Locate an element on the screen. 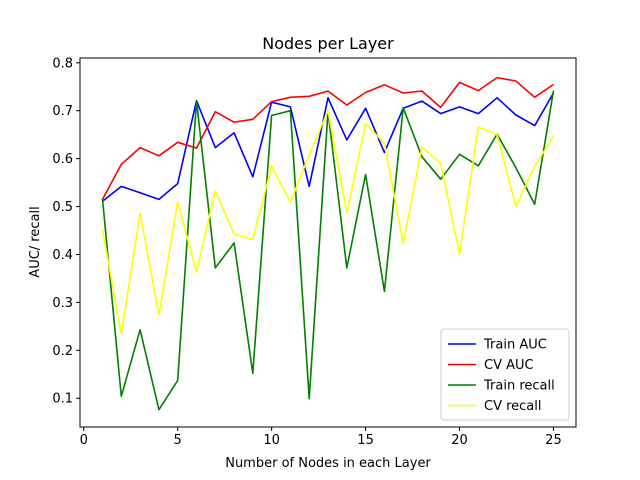 Image resolution: width=640 pixels, height=480 pixels. legend-label-train-recall: Train recall is located at coordinates (519, 386).